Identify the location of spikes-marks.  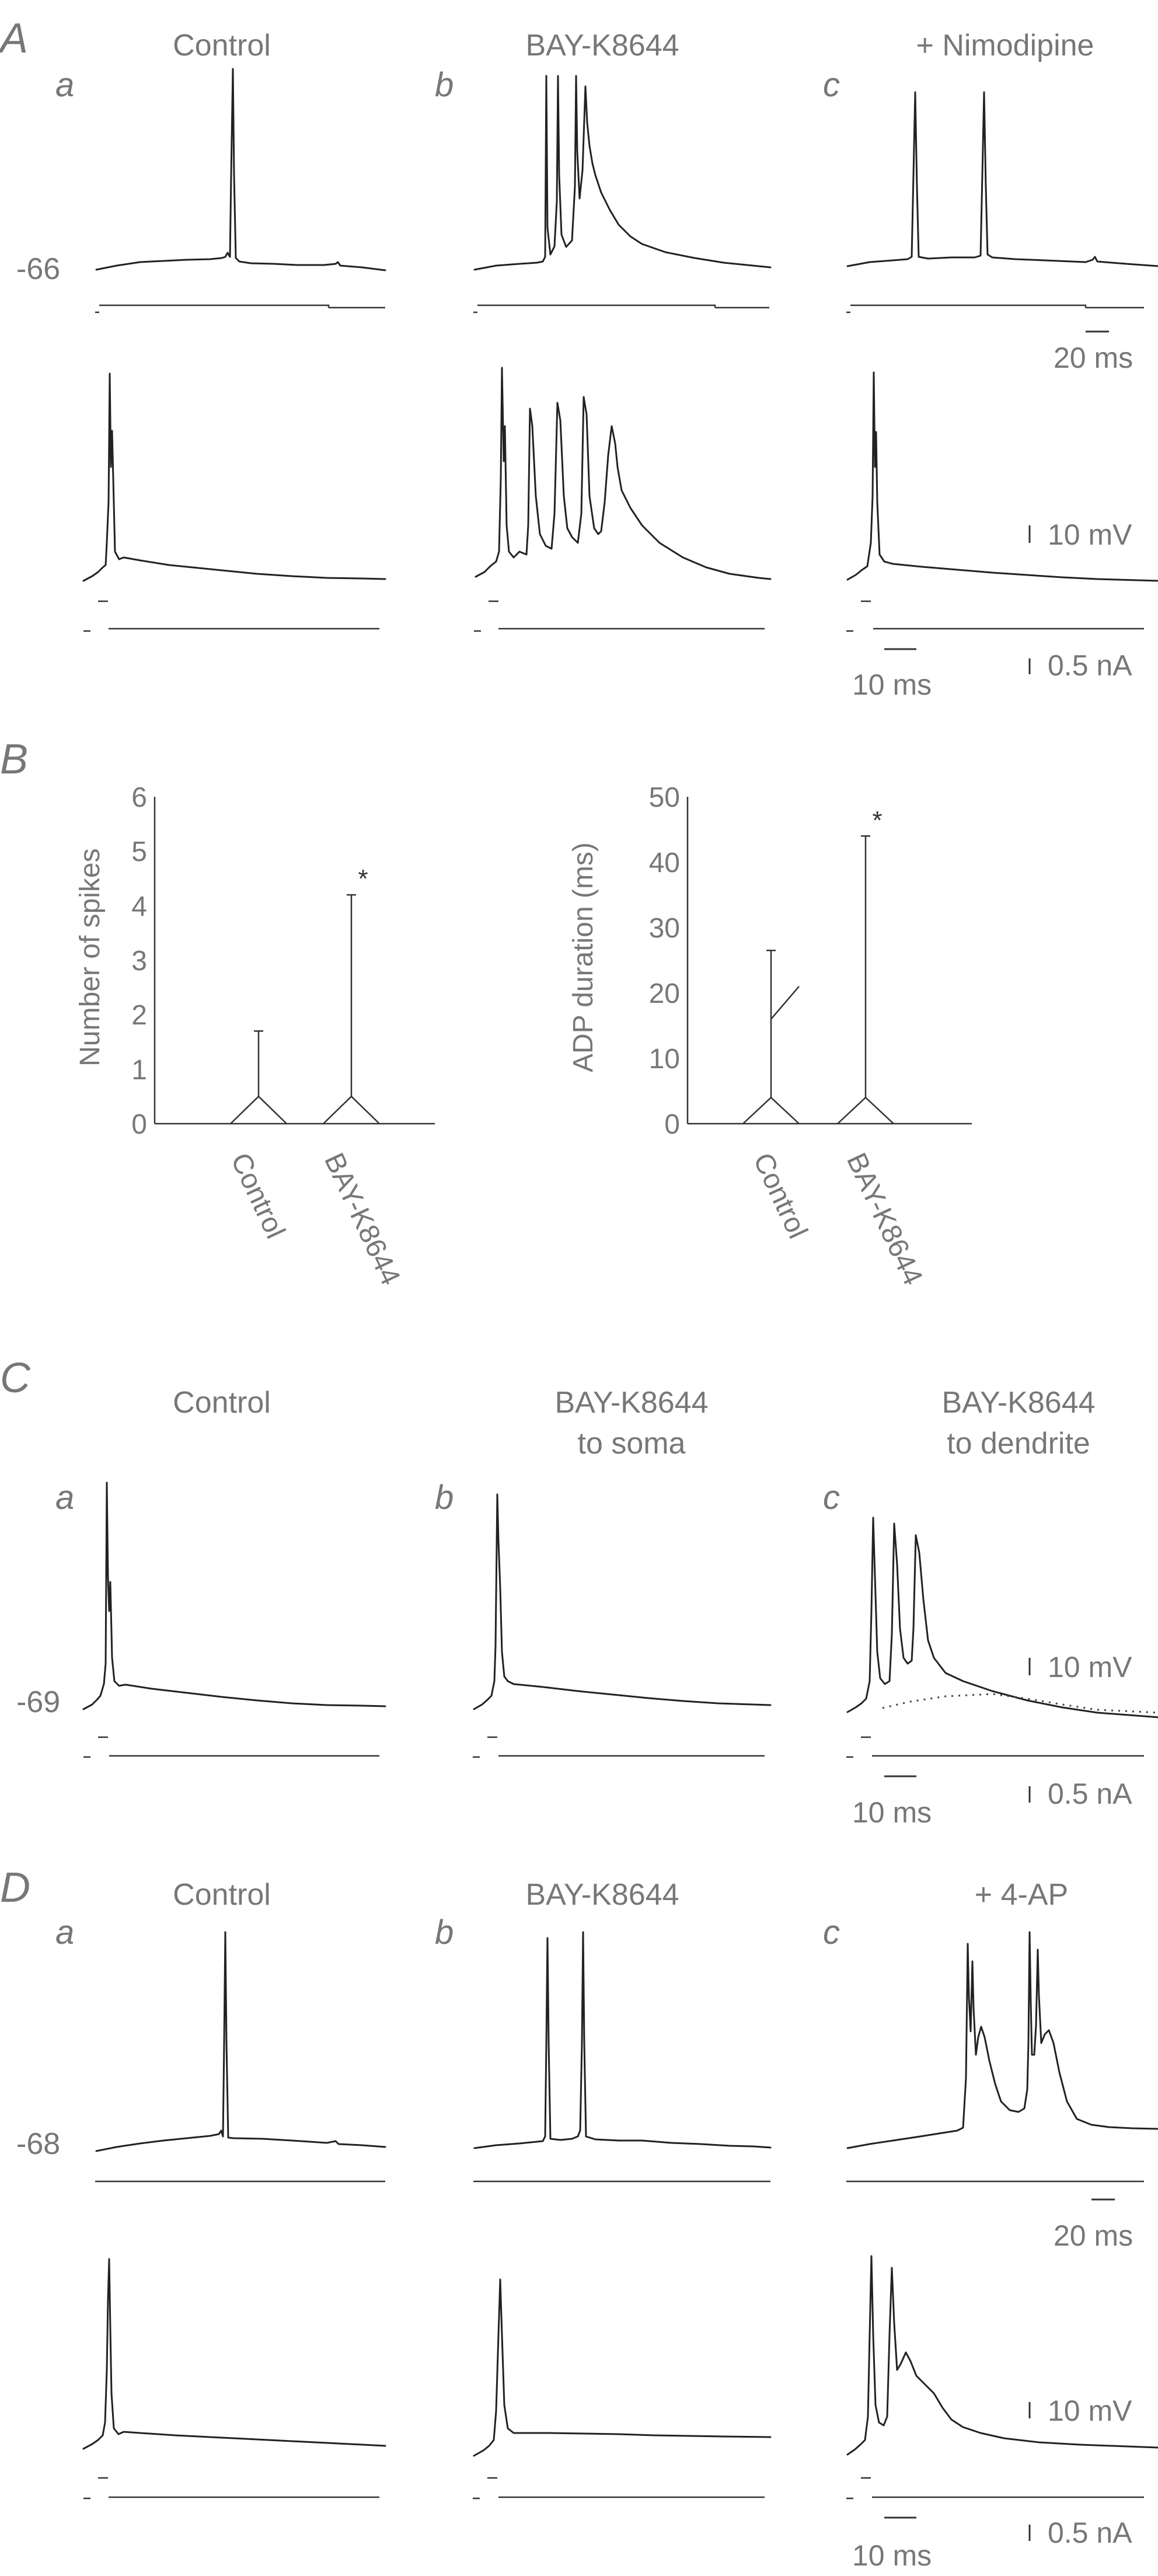
(305, 1009).